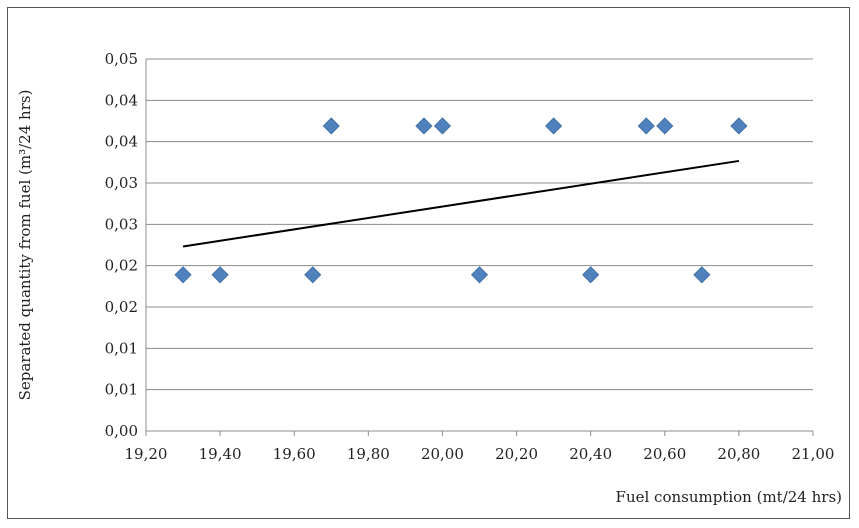  Describe the element at coordinates (590, 454) in the screenshot. I see `x-tick-label: 20,40` at that location.